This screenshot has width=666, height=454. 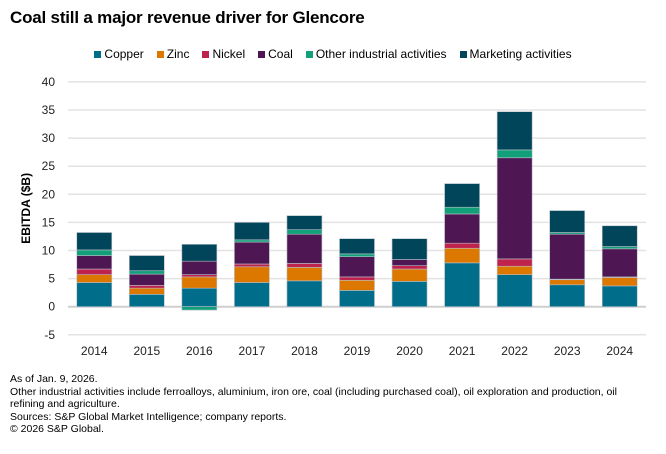 I want to click on x-tick-label: 2019, so click(x=357, y=351).